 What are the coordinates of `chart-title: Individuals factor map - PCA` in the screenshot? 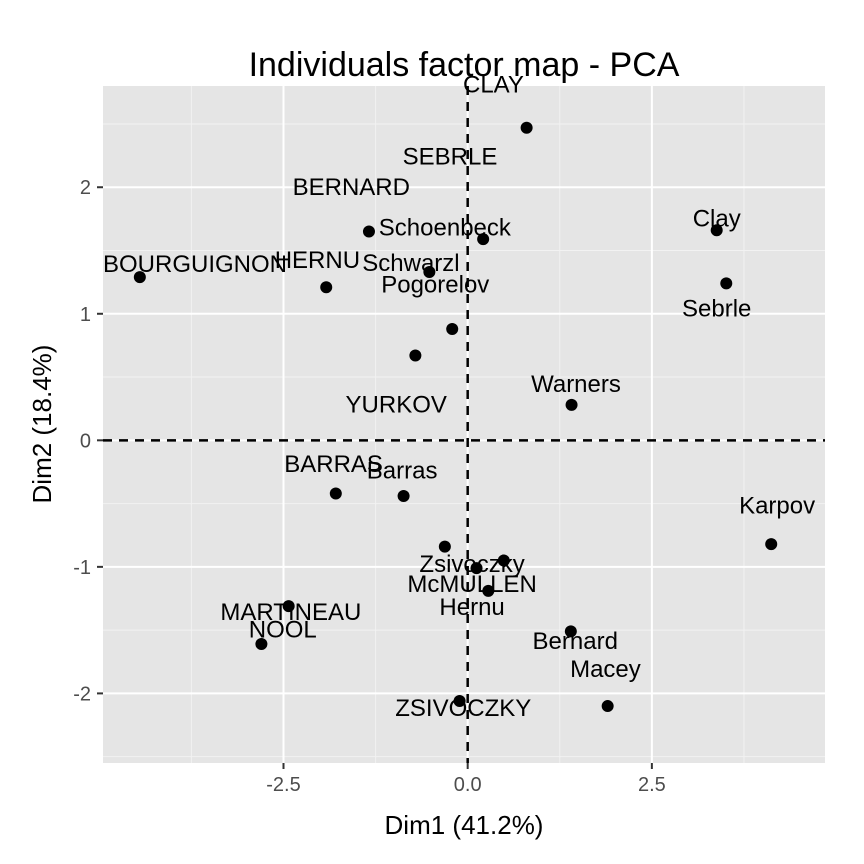 It's located at (464, 65).